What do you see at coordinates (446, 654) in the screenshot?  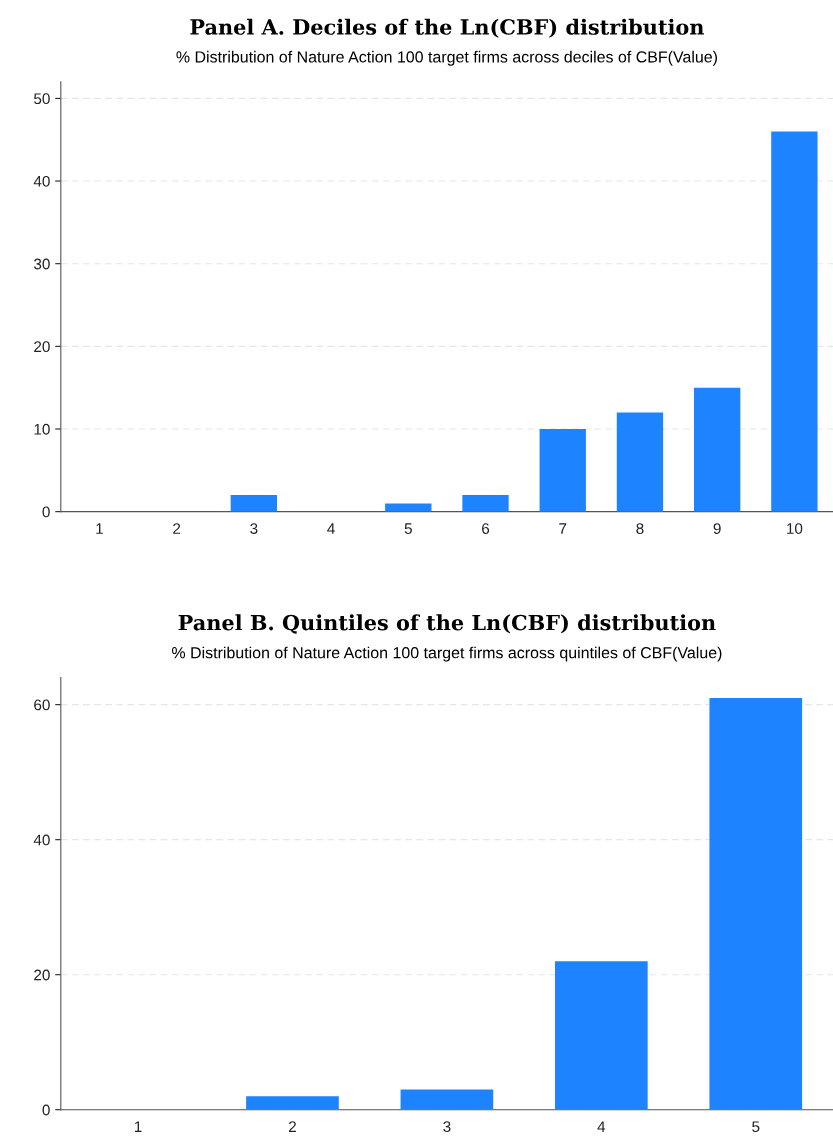 I see `chart-subtitle: % Distribution of Nature Action 100 target firms across quintiles of CBF(Value)` at bounding box center [446, 654].